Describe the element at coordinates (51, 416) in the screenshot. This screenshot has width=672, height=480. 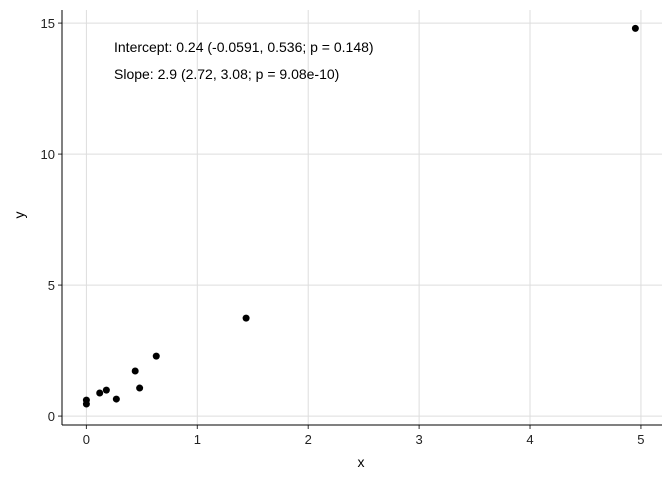
I see `y-tick-label: 0` at that location.